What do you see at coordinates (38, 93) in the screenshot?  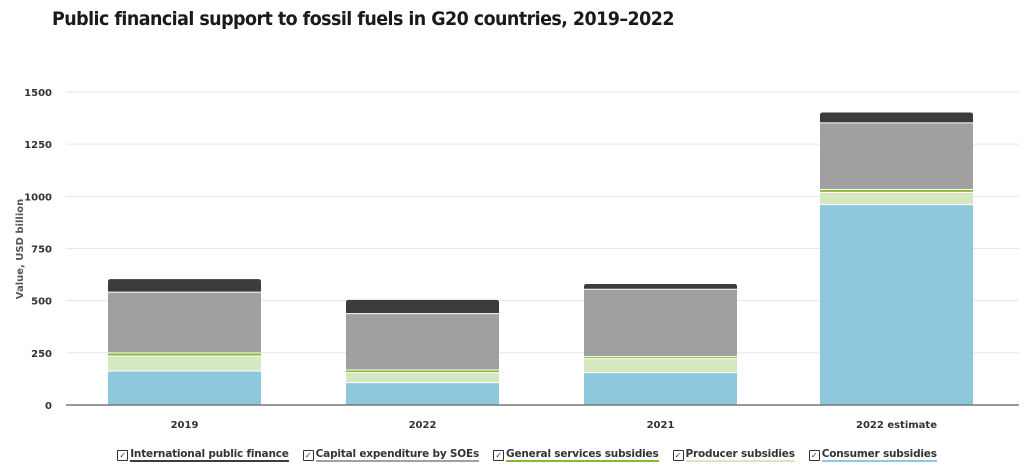 I see `y-tick-label: 1500` at bounding box center [38, 93].